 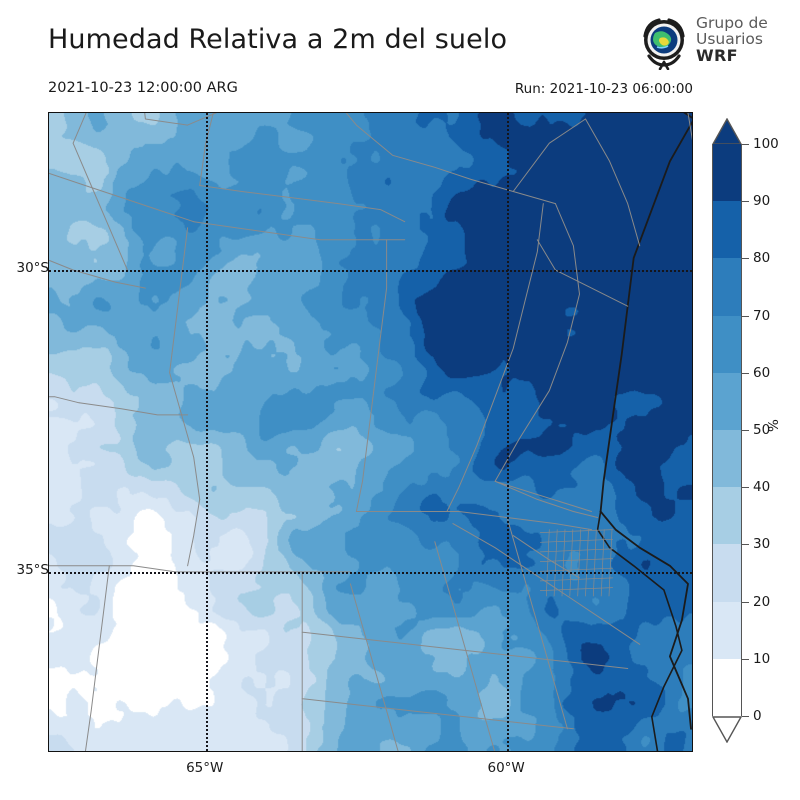 I want to click on colorbar-ticks: 0 10 20 30 40 50 60 70 80 90 100, so click(x=771, y=430).